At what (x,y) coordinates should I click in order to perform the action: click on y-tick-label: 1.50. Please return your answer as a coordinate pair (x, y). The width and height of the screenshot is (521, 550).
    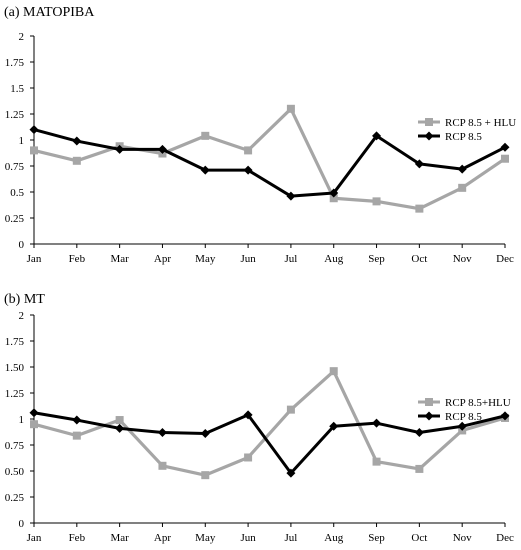
    Looking at the image, I should click on (15, 368).